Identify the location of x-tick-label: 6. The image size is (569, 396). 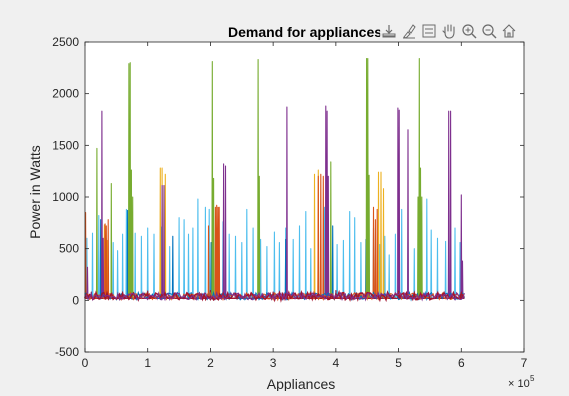
(461, 363).